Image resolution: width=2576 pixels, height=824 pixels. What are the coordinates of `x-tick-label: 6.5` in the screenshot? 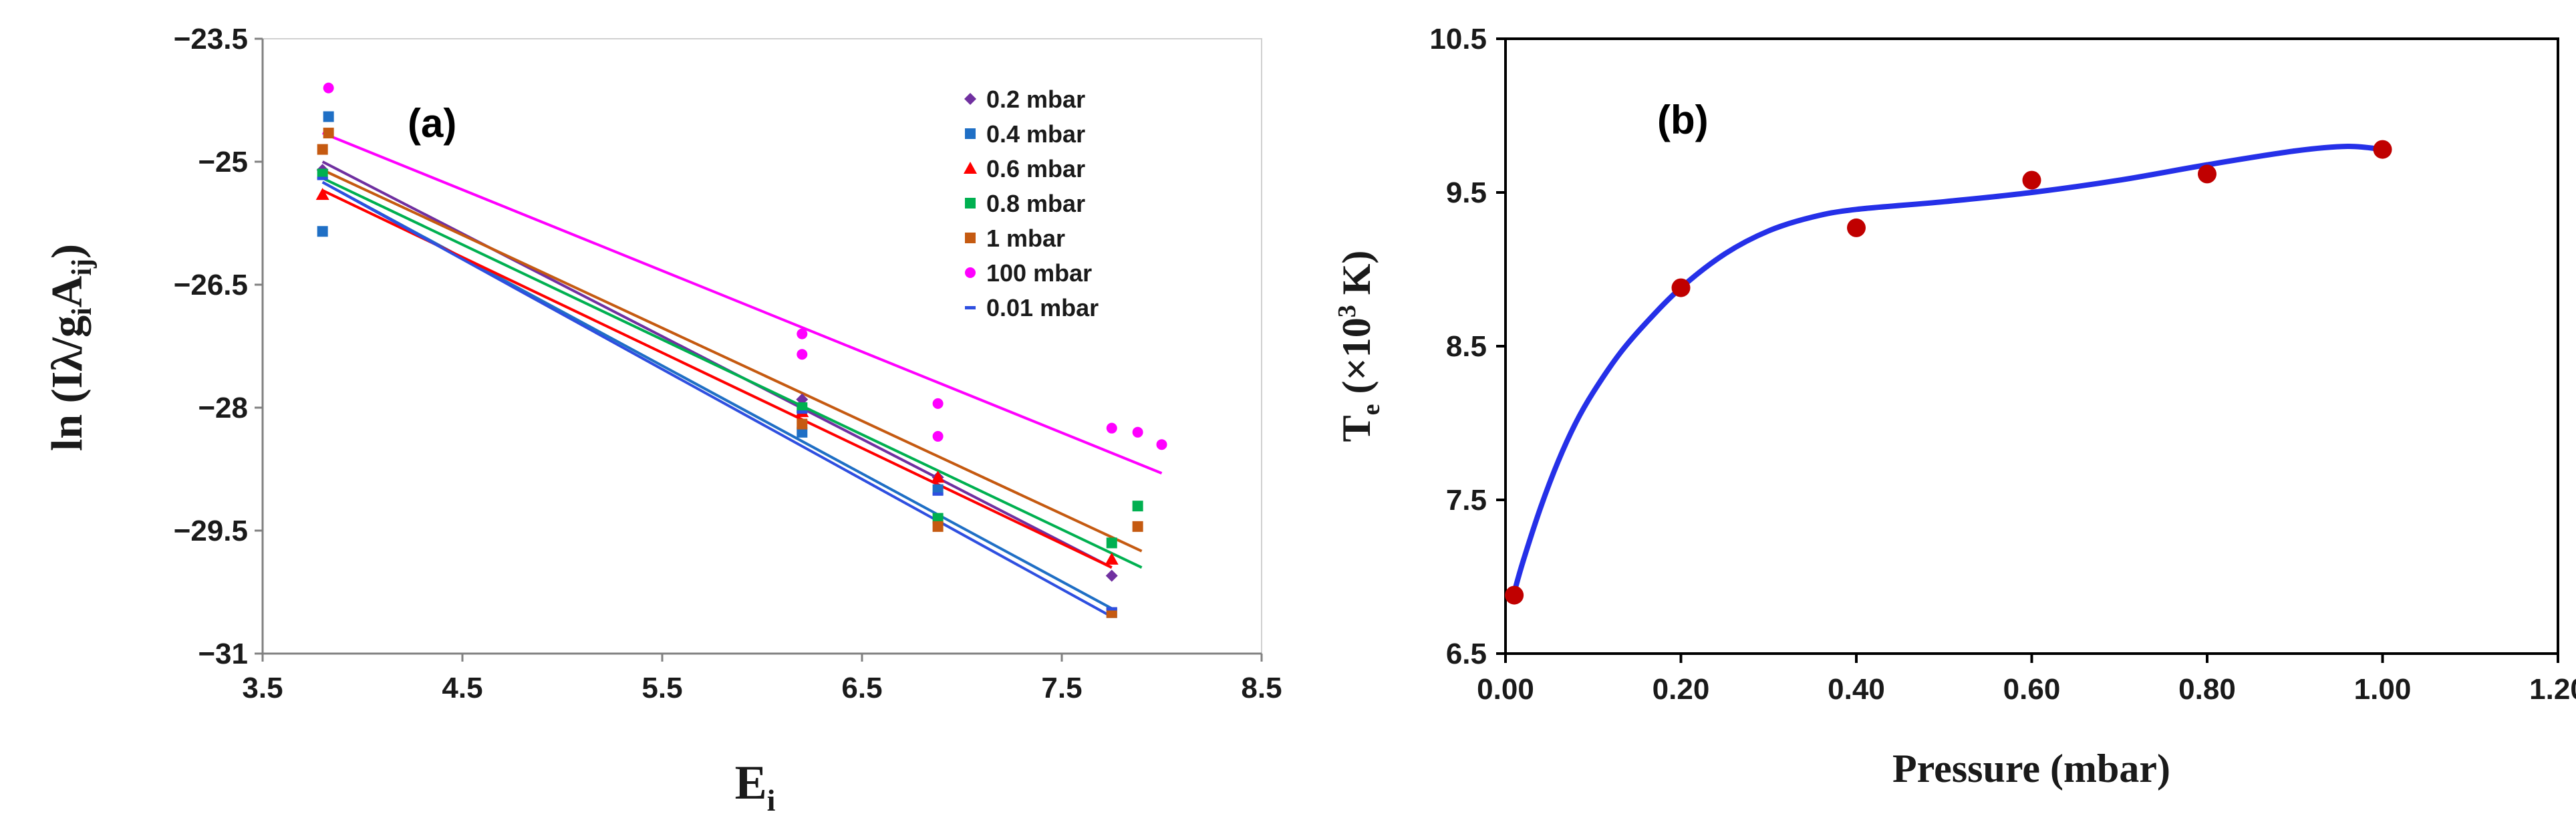 It's located at (861, 688).